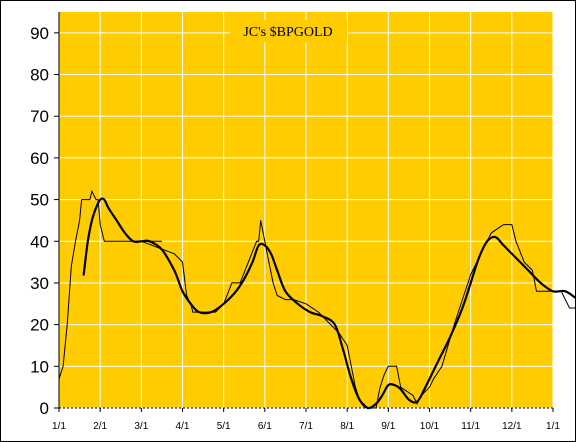 The image size is (576, 442). What do you see at coordinates (39, 75) in the screenshot?
I see `y-tick-label: 80` at bounding box center [39, 75].